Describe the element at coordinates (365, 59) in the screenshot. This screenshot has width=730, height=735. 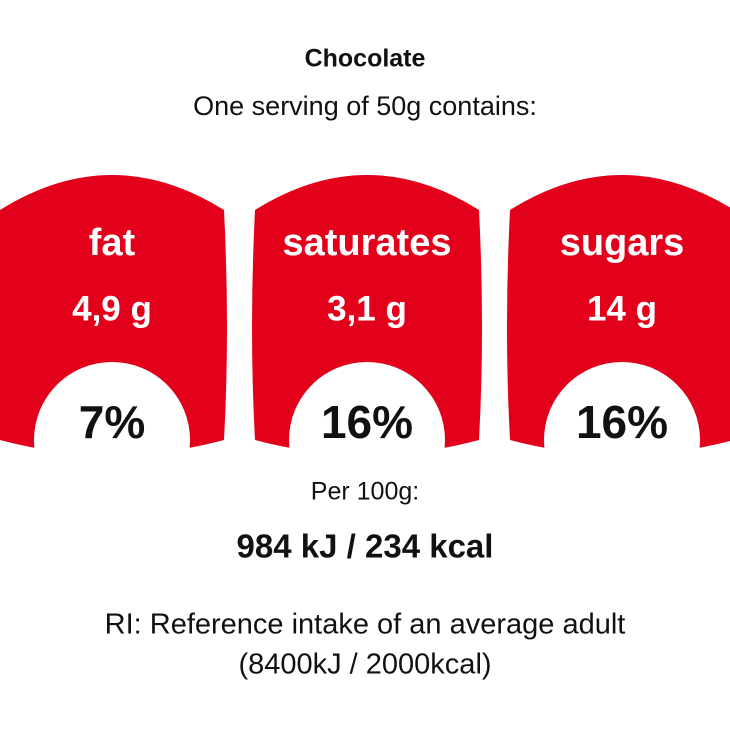
I see `title: Chocolate` at that location.